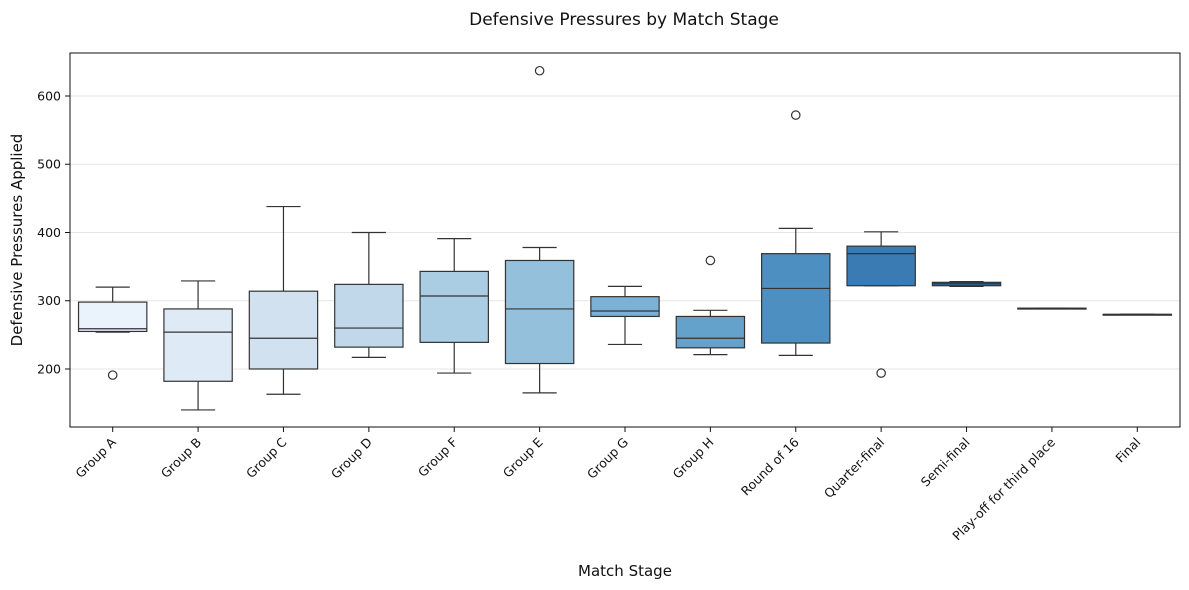 This screenshot has width=1189, height=590. I want to click on x-tick-label: Group C, so click(266, 457).